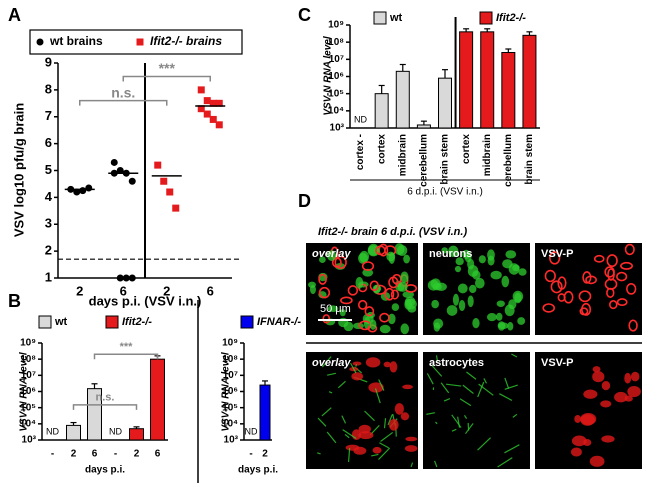 Image resolution: width=648 pixels, height=483 pixels. What do you see at coordinates (28, 343) in the screenshot?
I see `y-tick-label: 10⁹` at bounding box center [28, 343].